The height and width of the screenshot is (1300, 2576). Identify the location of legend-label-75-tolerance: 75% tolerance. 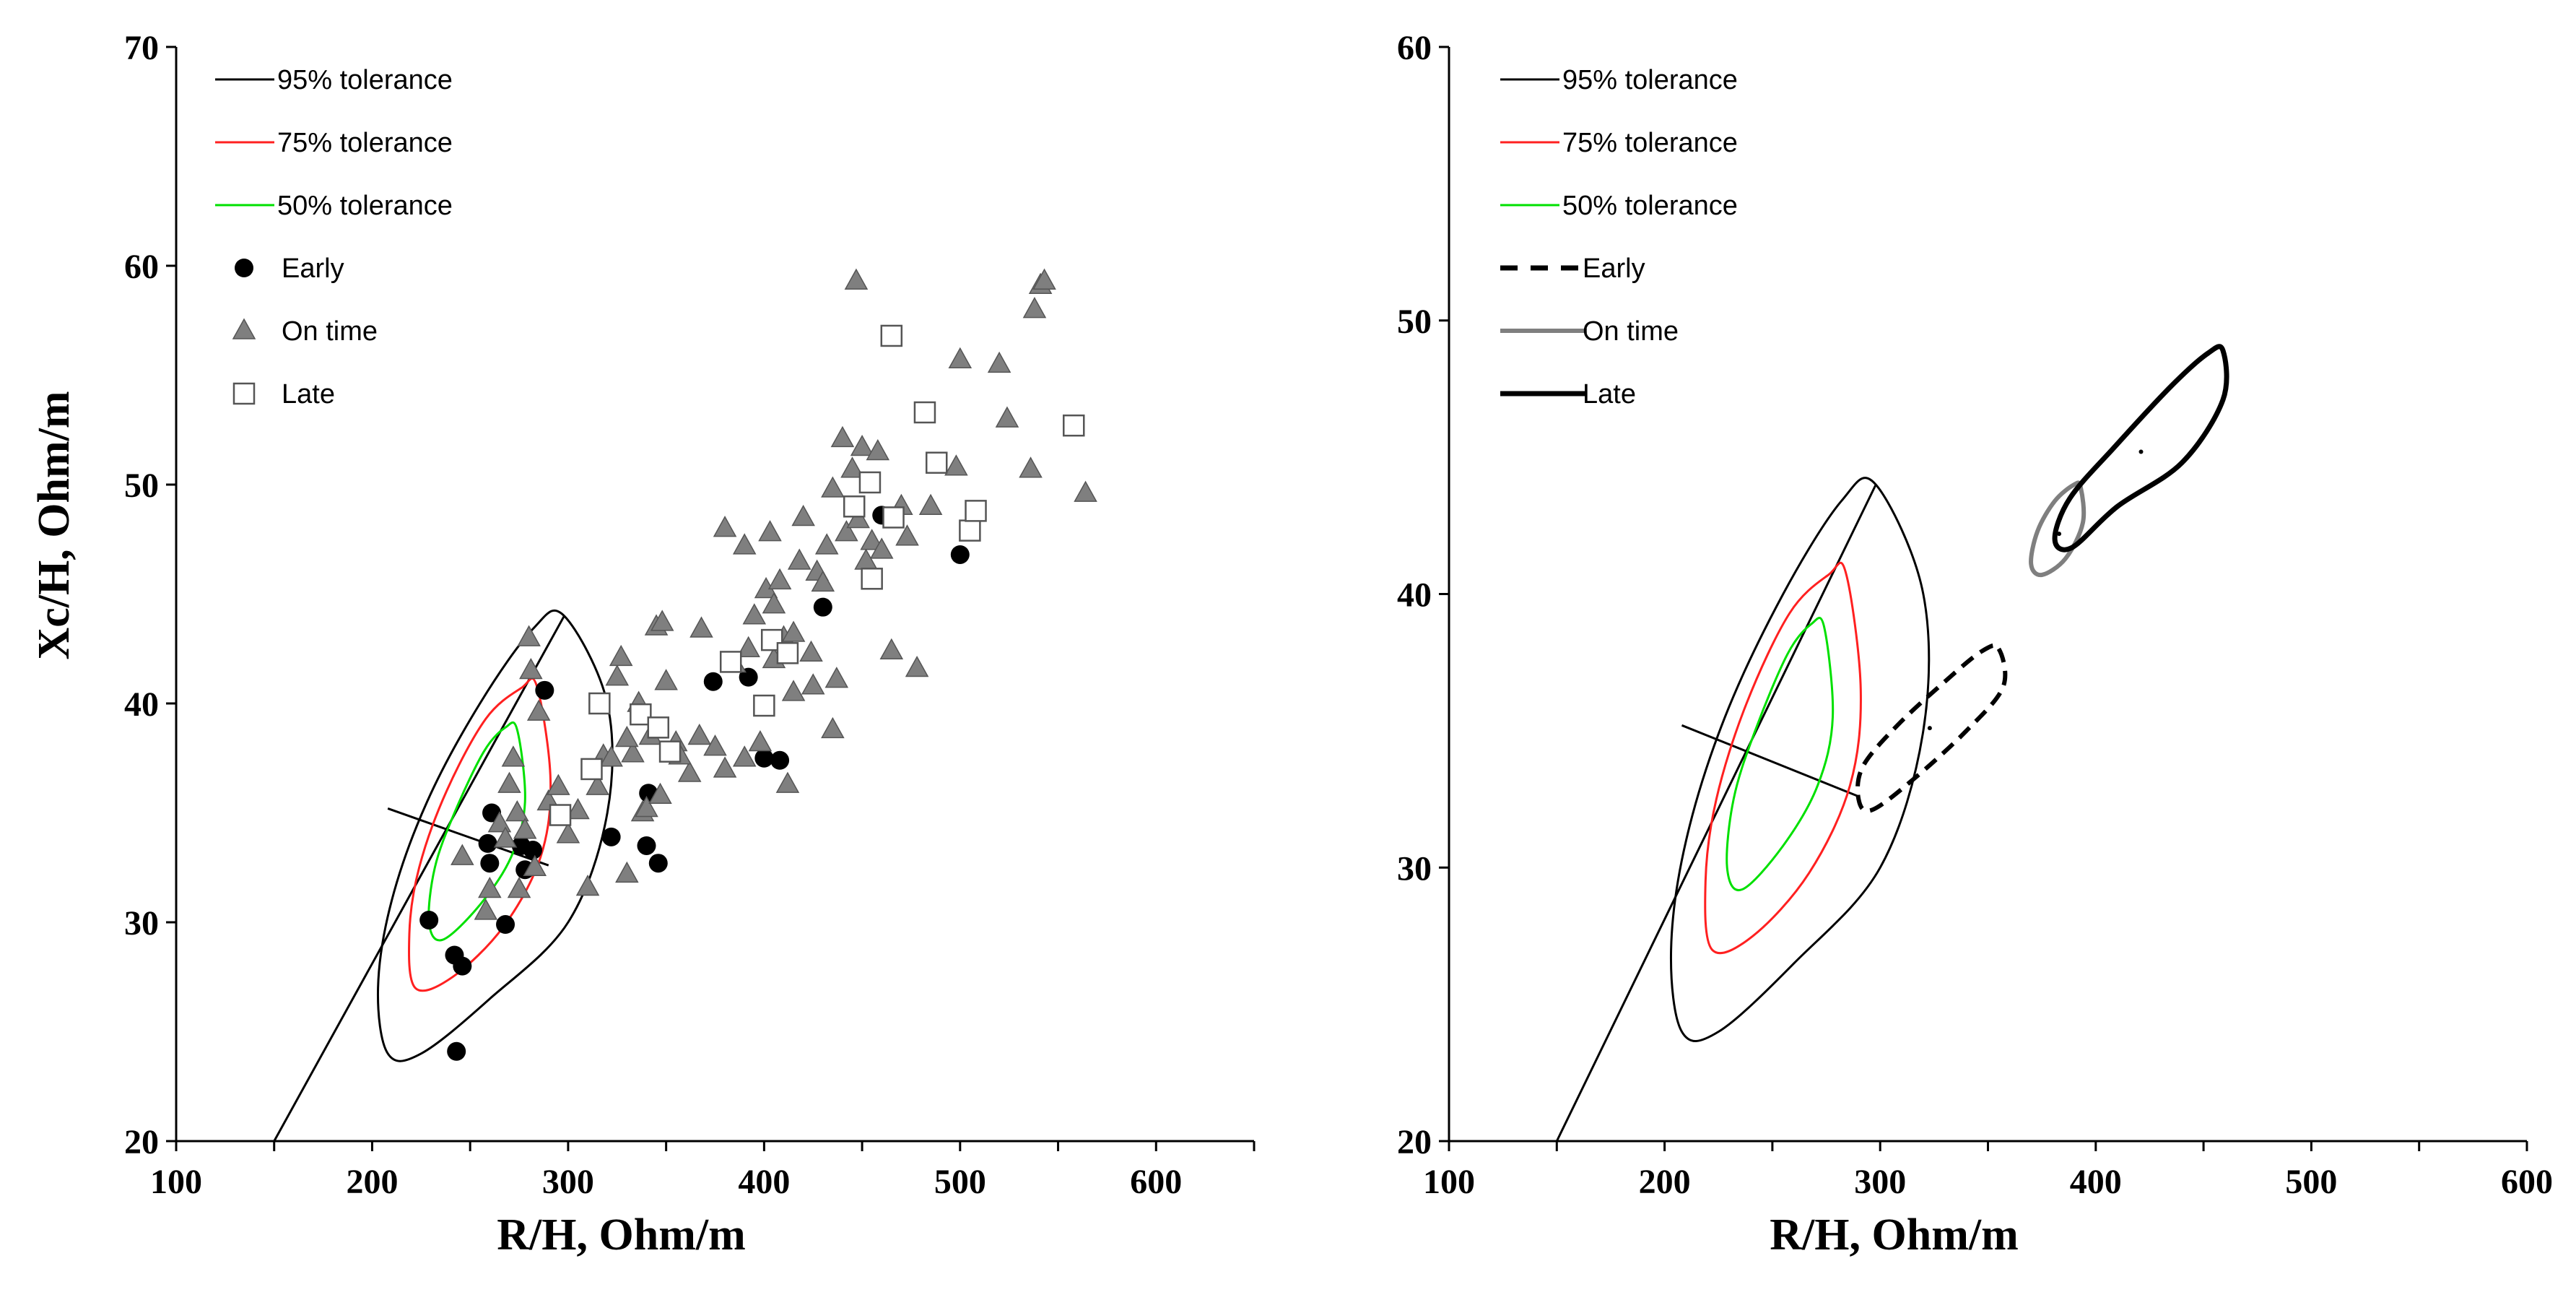
(365, 143).